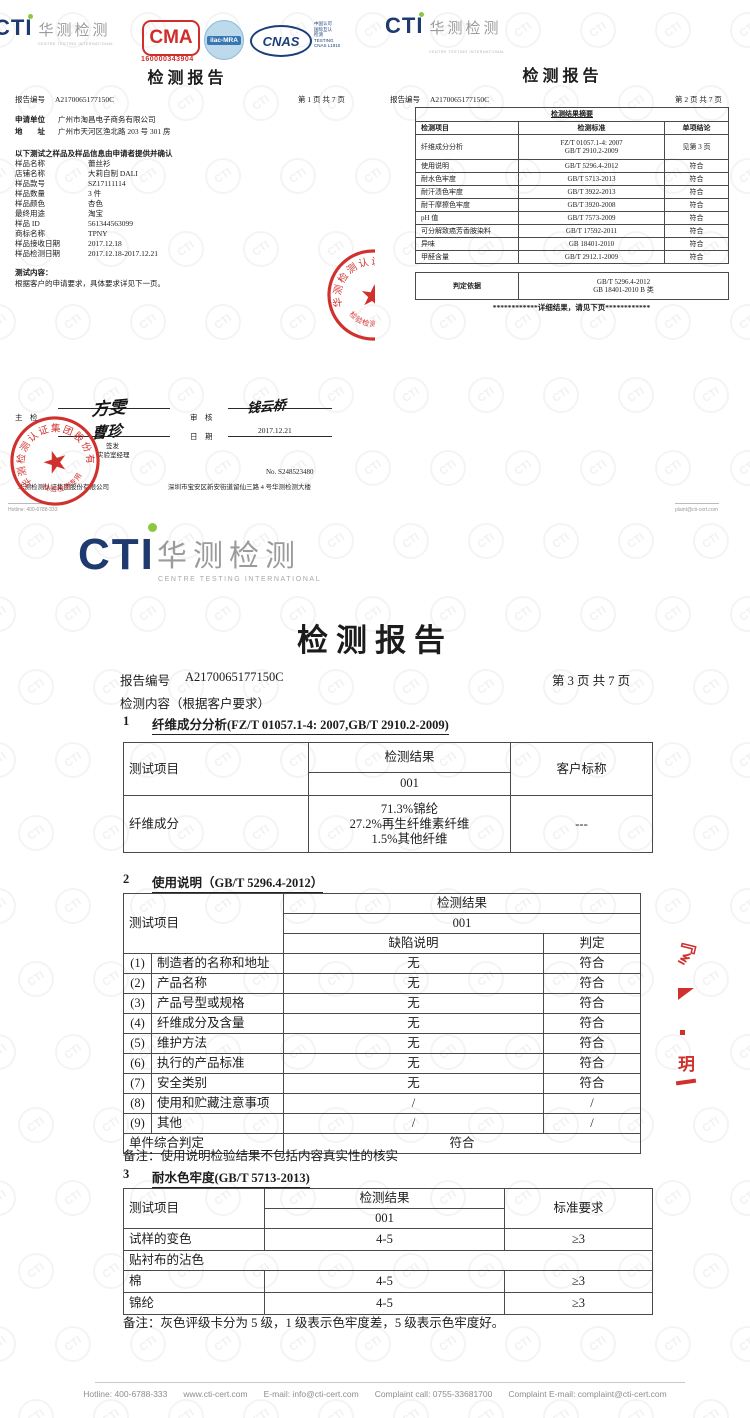  What do you see at coordinates (281, 41) in the screenshot?
I see `cnas-mark-icon: CNAS` at bounding box center [281, 41].